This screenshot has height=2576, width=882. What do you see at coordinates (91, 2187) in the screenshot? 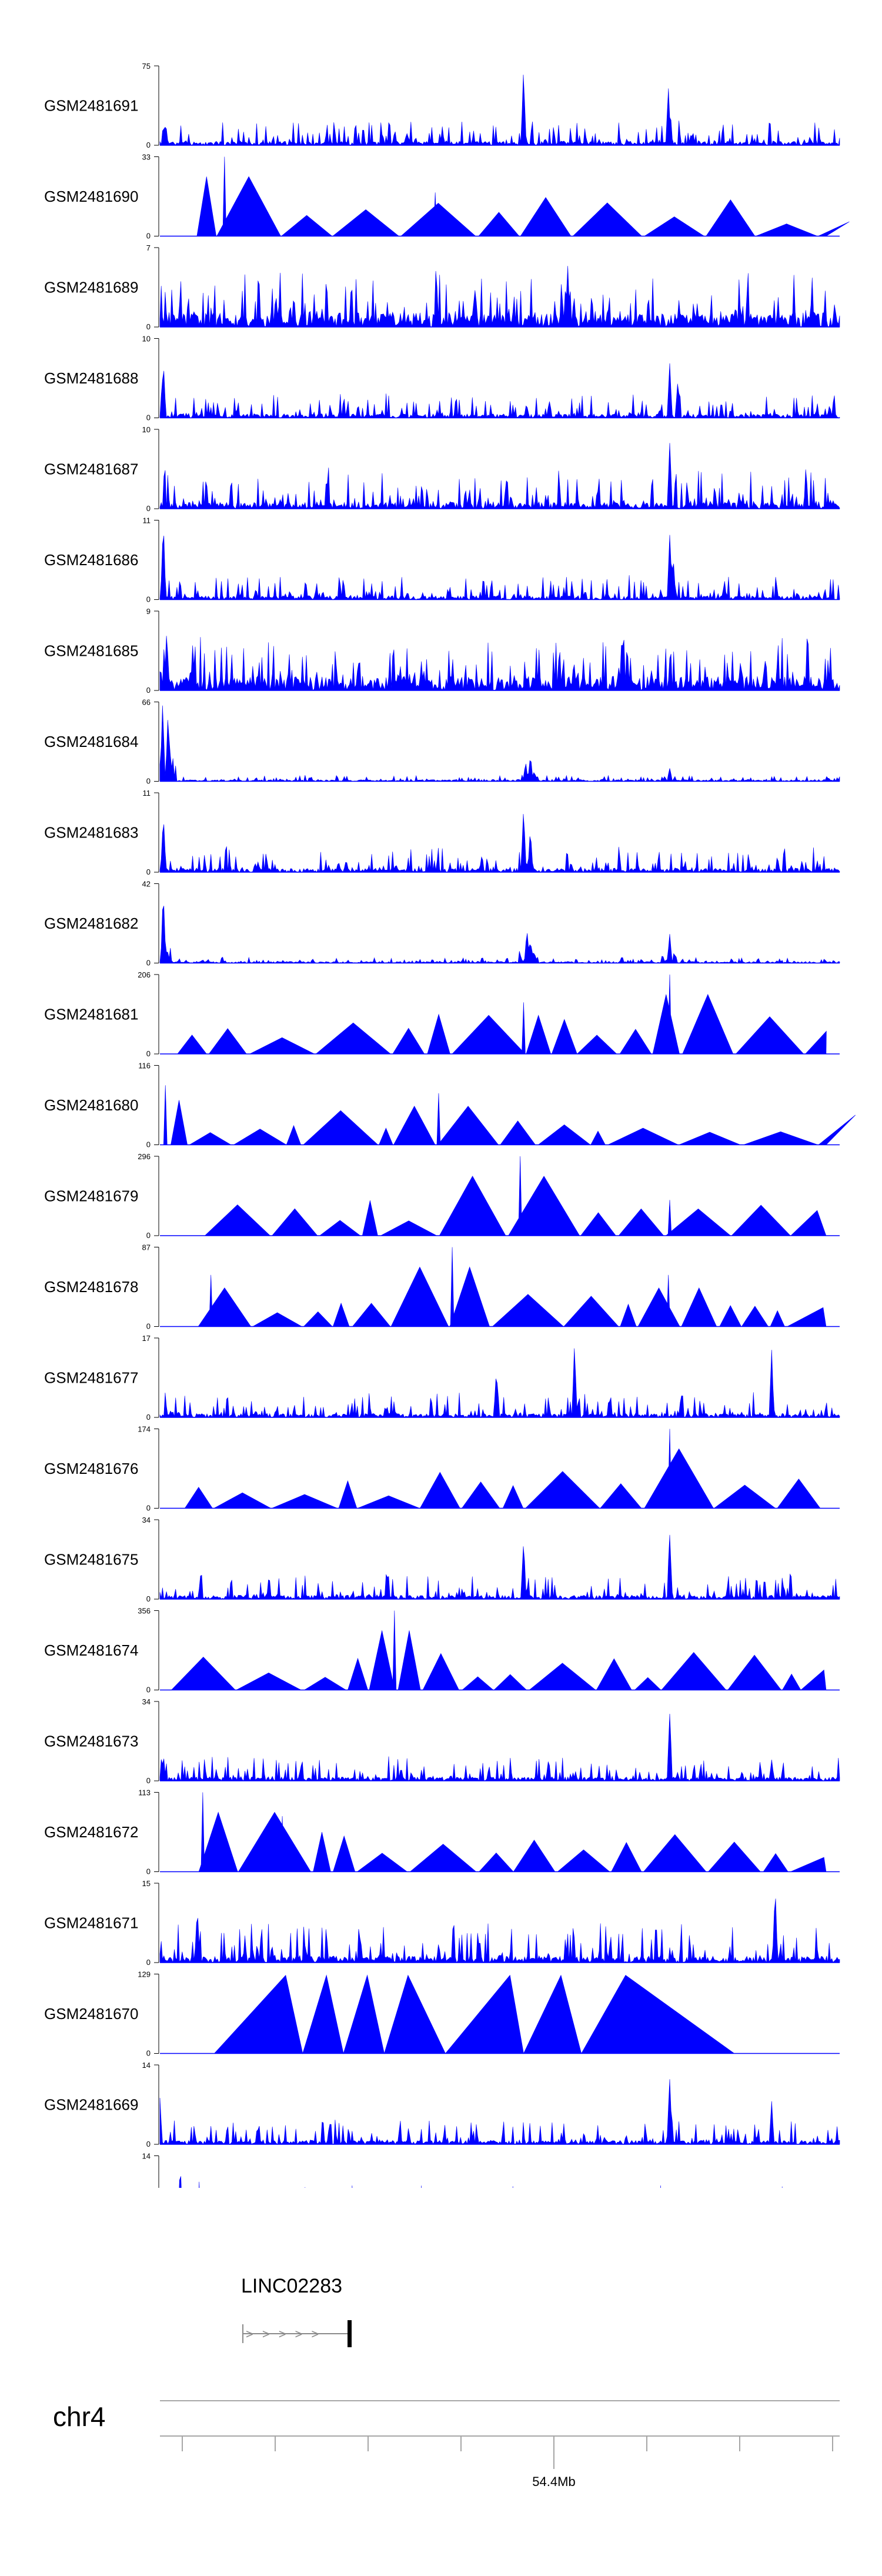
I see `track-label: GSM2481668` at bounding box center [91, 2187].